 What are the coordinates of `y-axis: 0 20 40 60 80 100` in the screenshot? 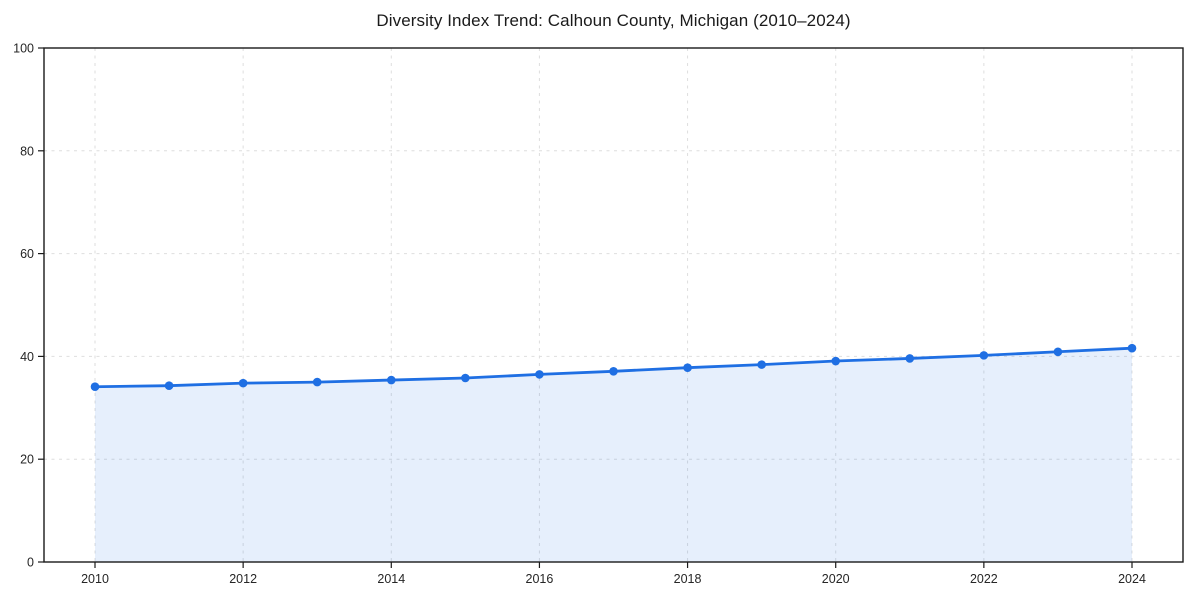 It's located at (28, 306).